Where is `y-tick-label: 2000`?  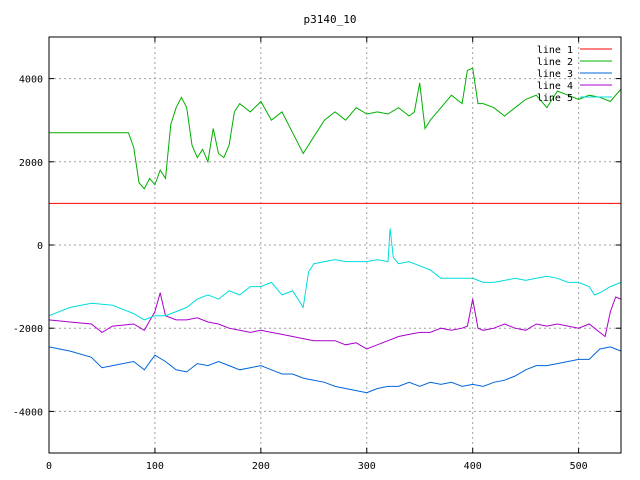
y-tick-label: 2000 is located at coordinates (31, 163).